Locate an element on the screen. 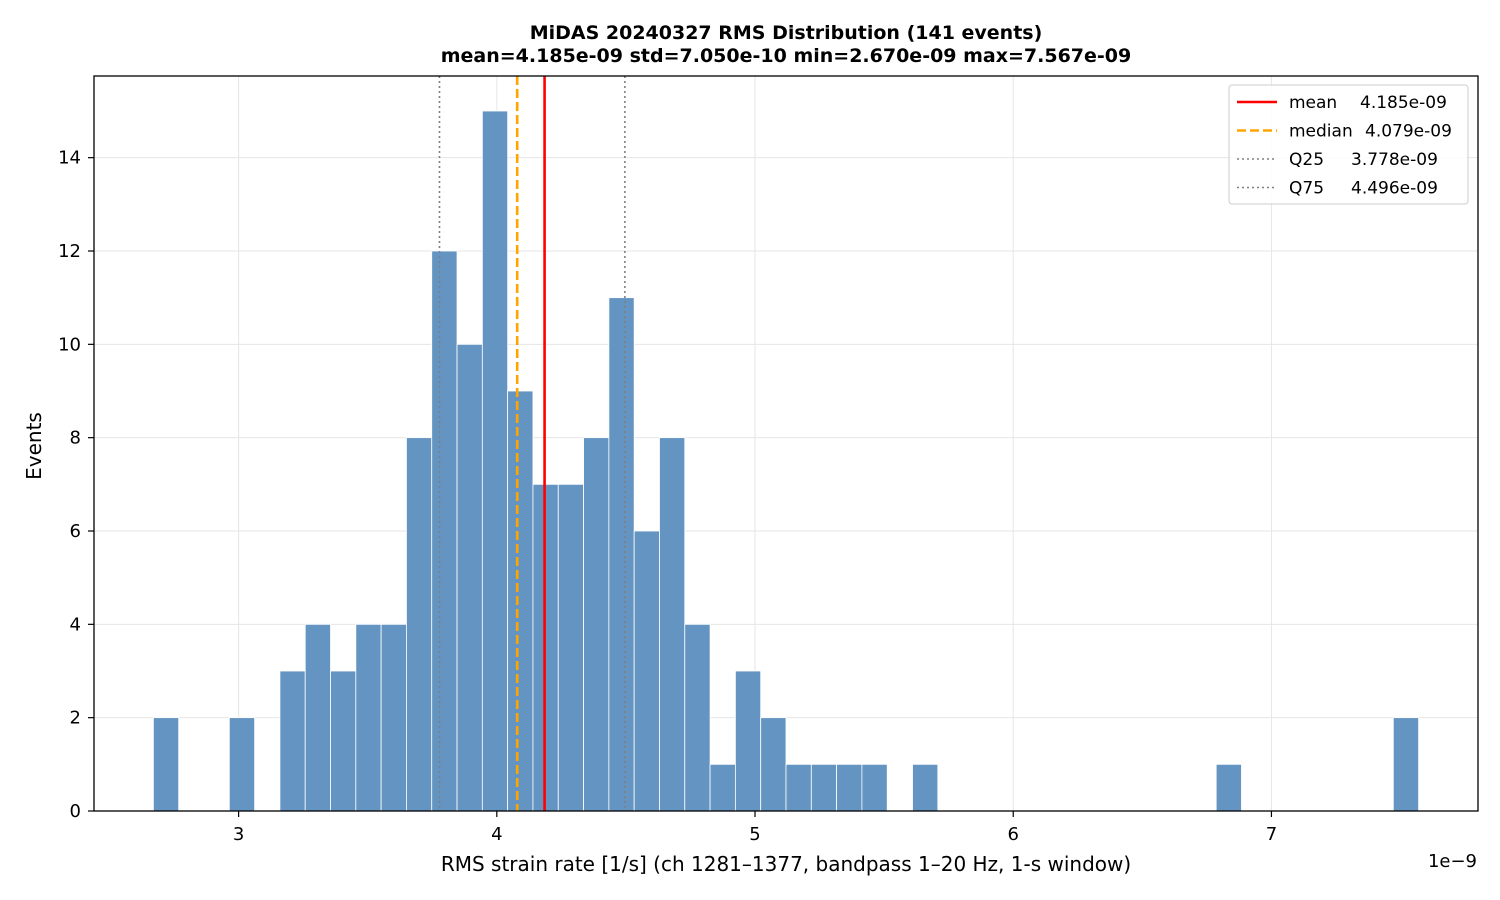 The image size is (1500, 900). y-axis-ticks: 0 2 4 6 8 10 12 14 is located at coordinates (76, 485).